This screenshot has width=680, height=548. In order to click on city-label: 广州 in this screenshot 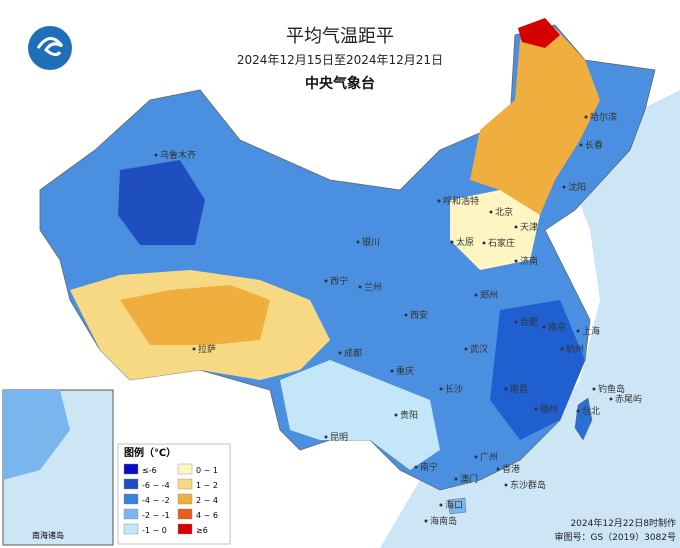, I will do `click(489, 457)`.